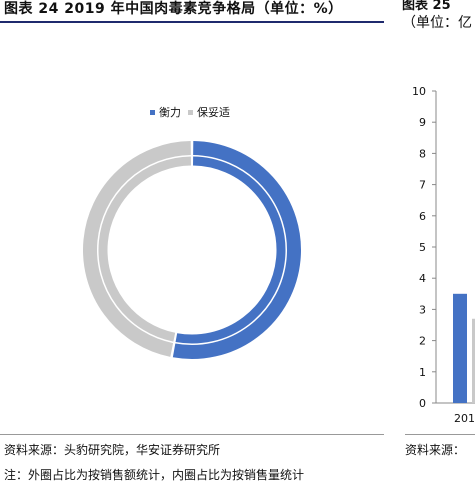 The width and height of the screenshot is (475, 483). What do you see at coordinates (437, 23) in the screenshot?
I see `right-chart-unit: （单位：亿` at bounding box center [437, 23].